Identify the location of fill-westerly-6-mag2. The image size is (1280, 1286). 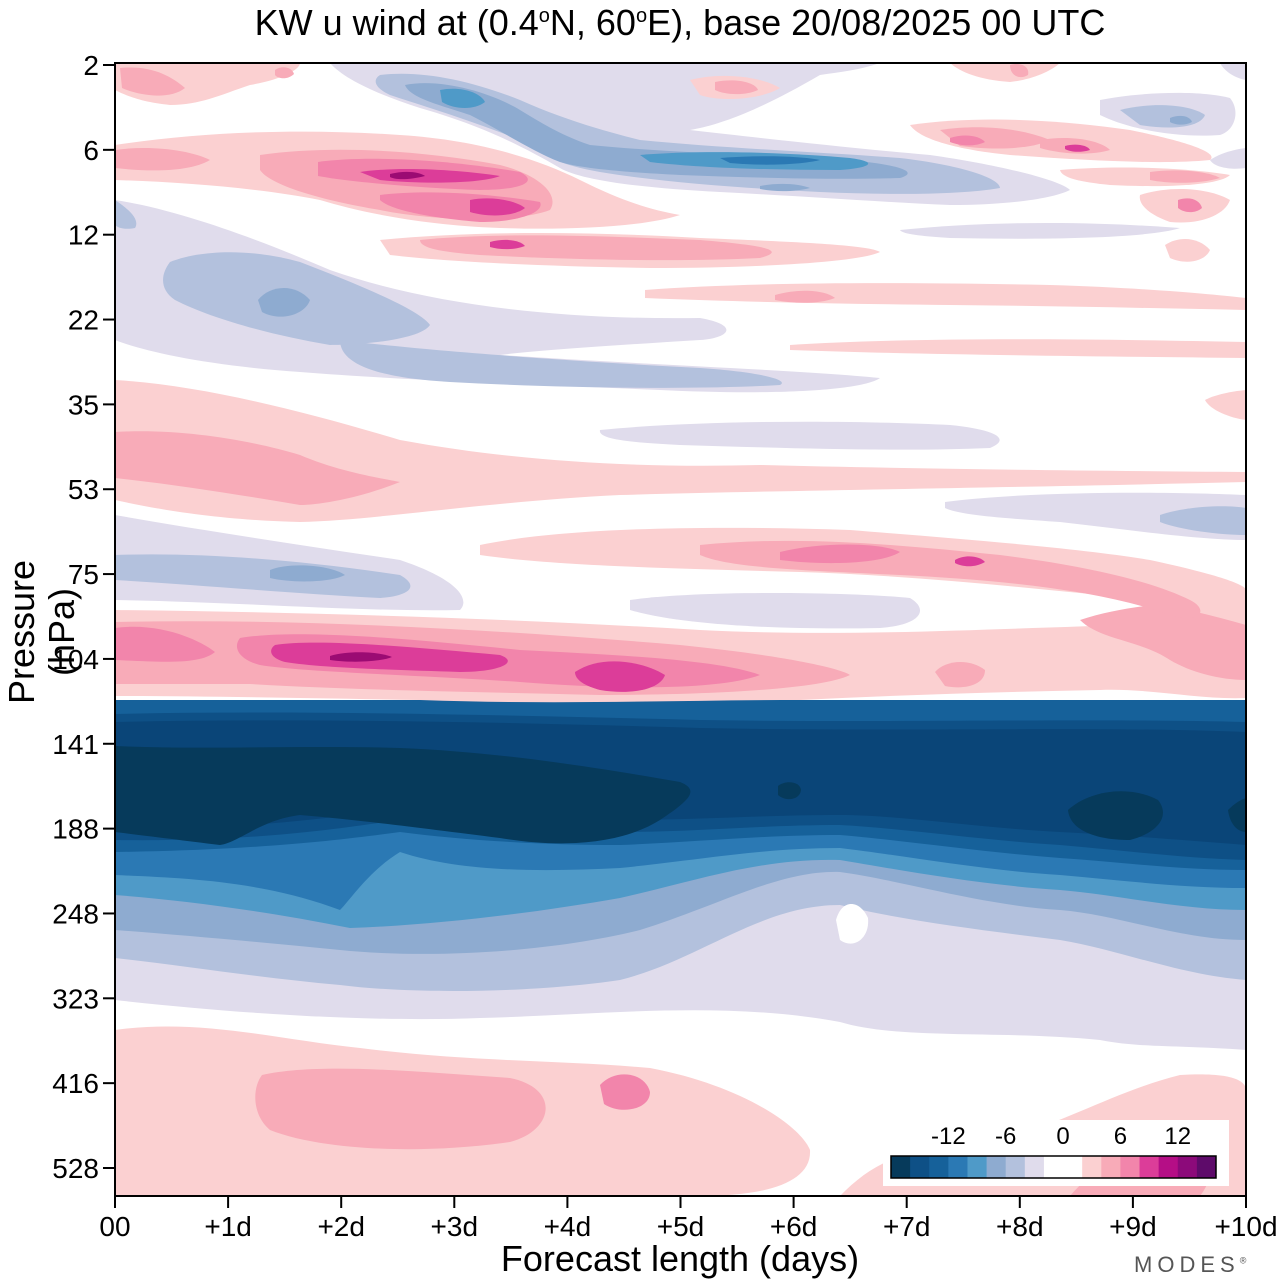
(497, 207).